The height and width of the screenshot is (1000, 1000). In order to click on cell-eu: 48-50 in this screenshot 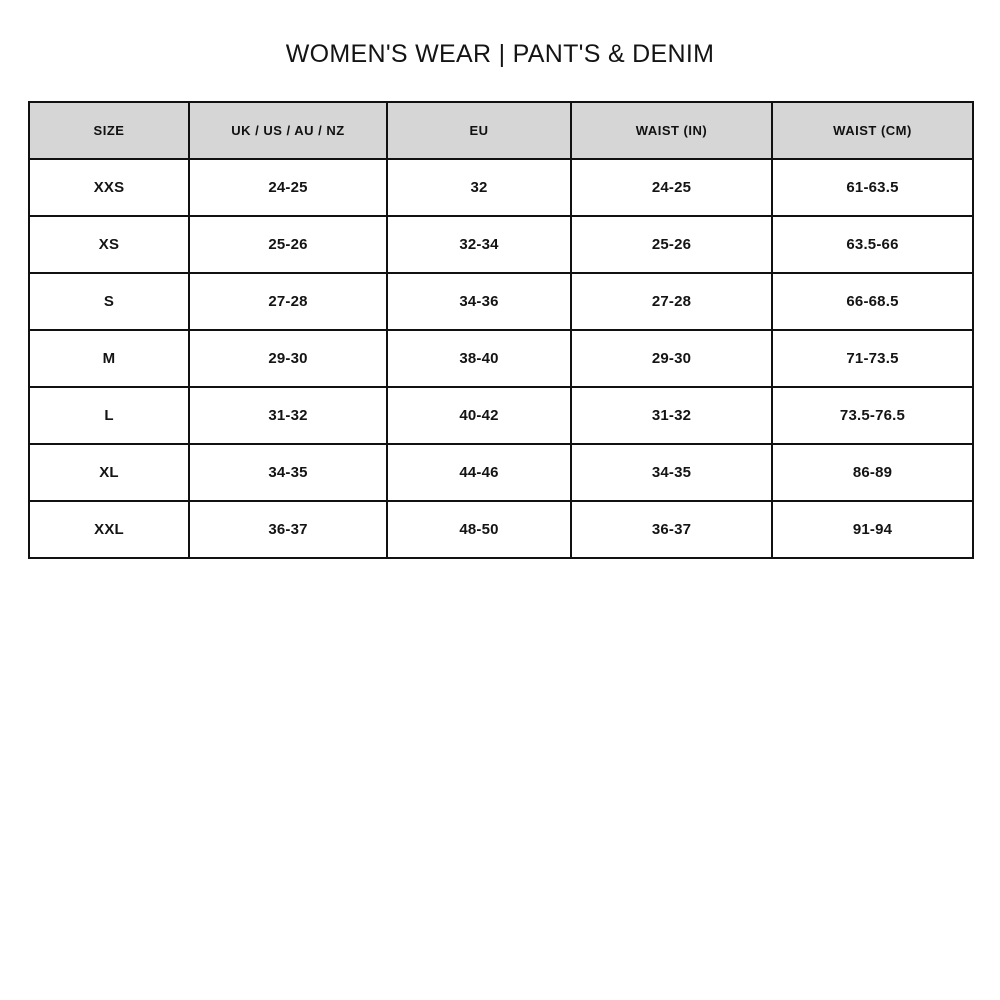, I will do `click(479, 529)`.